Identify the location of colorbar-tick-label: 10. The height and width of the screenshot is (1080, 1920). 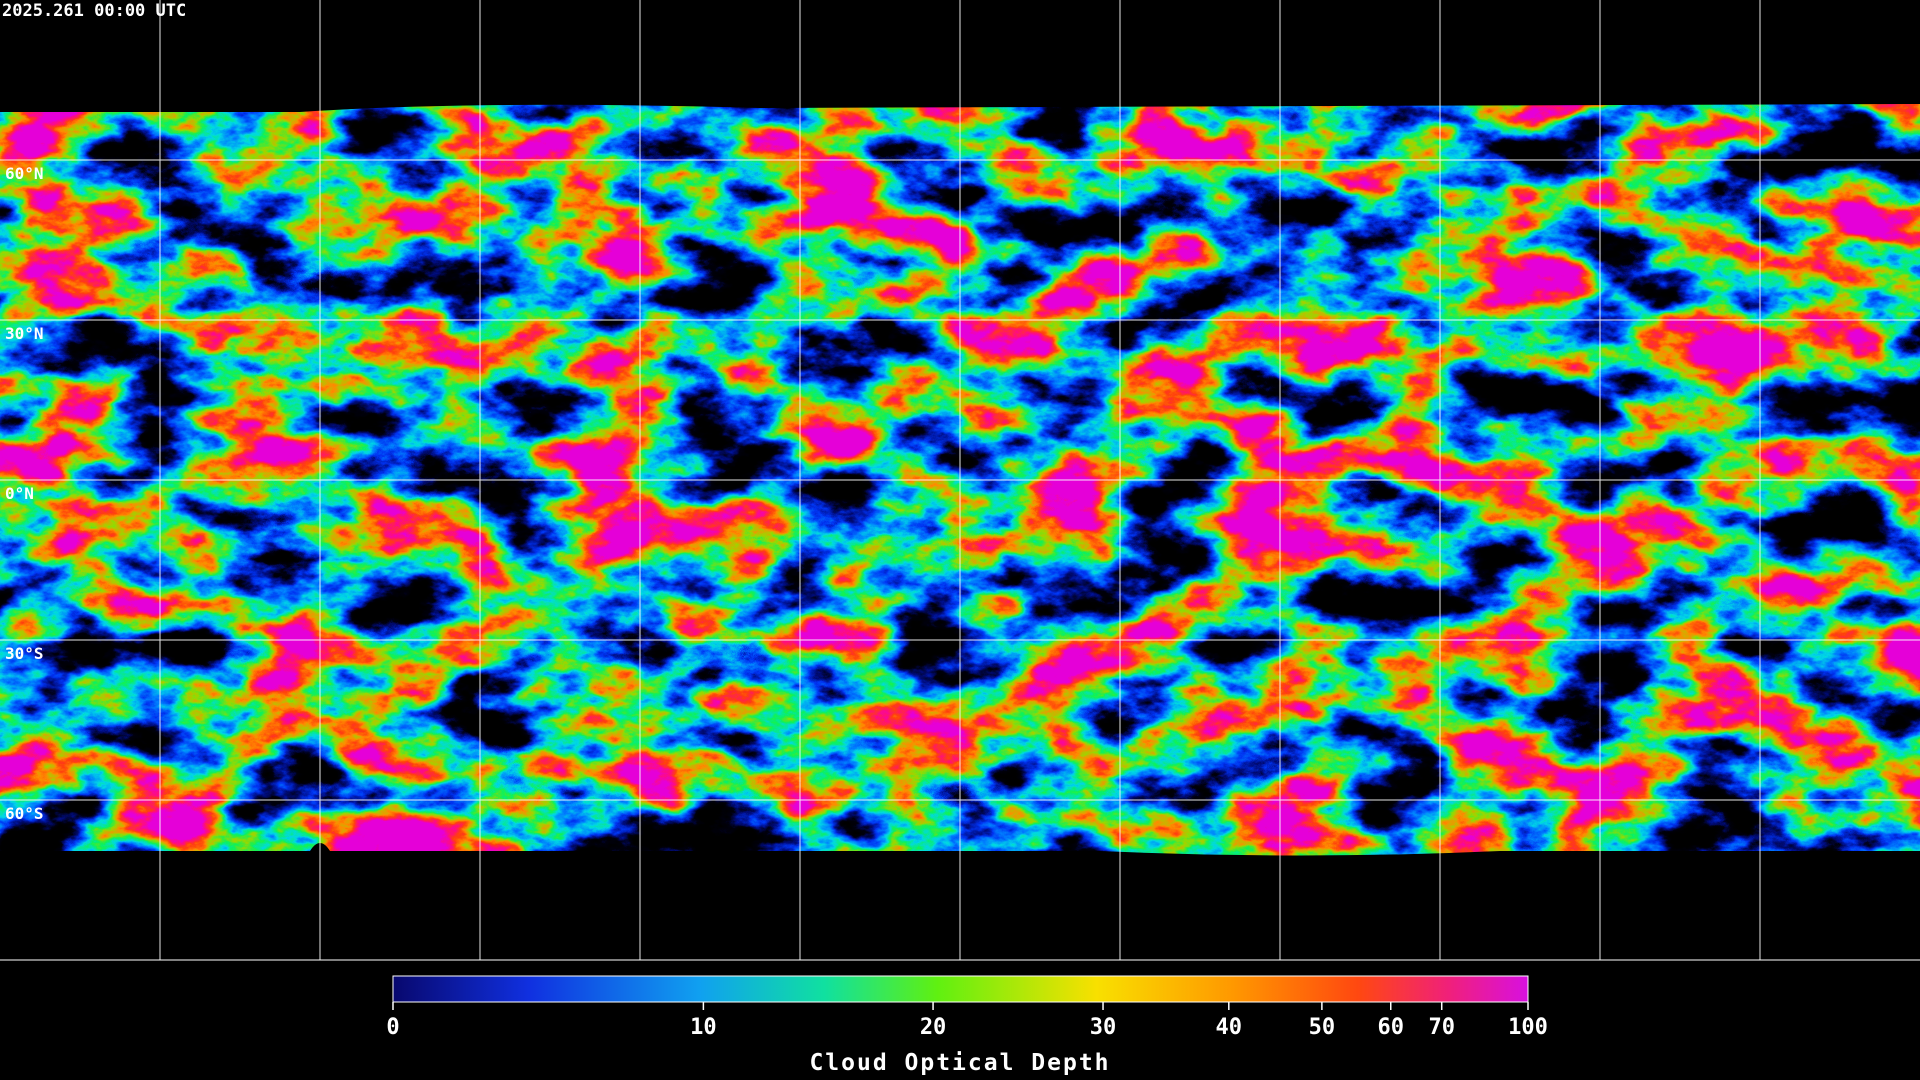
(703, 1027).